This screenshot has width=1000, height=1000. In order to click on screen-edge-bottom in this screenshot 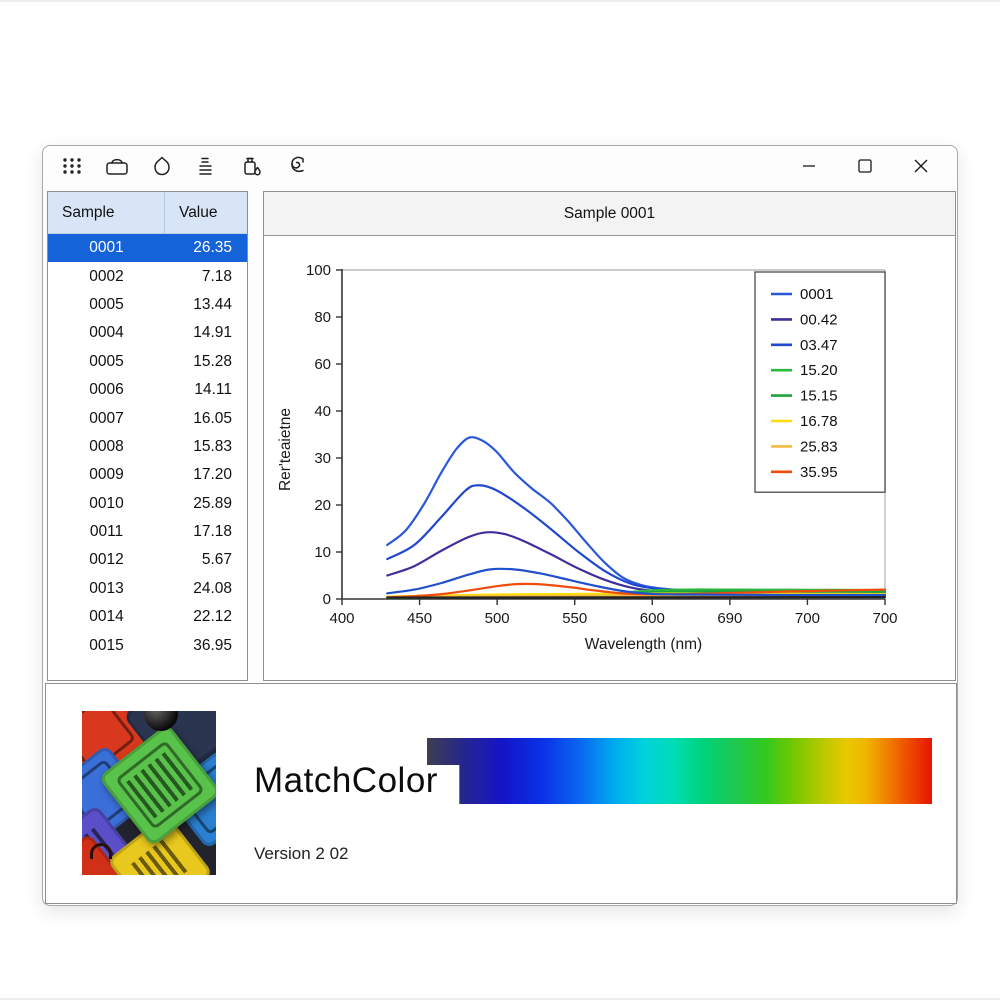, I will do `click(500, 999)`.